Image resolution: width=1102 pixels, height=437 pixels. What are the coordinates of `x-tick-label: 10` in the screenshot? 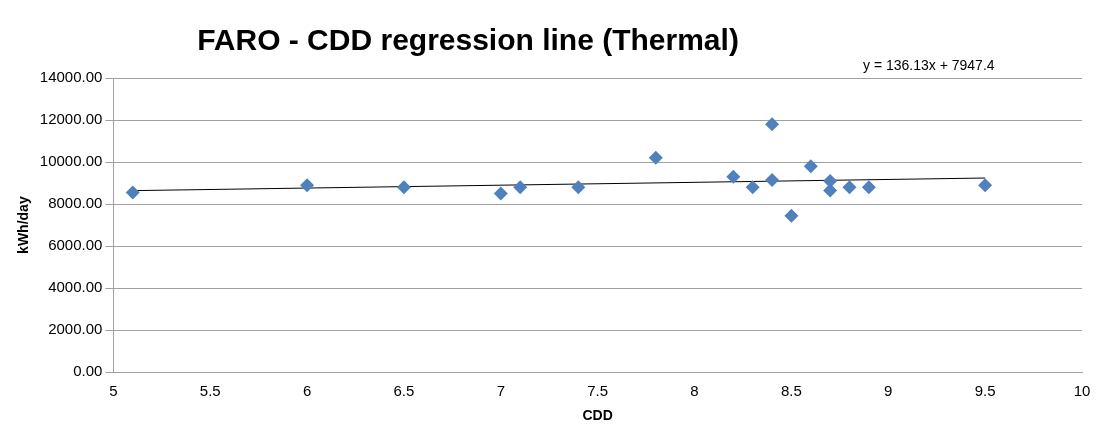 It's located at (1082, 391).